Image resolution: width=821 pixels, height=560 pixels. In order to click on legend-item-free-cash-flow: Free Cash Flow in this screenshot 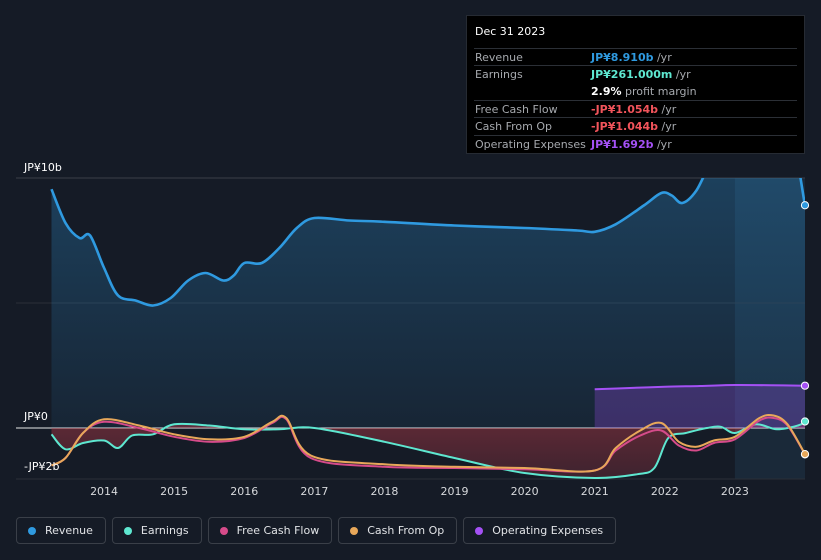, I will do `click(270, 530)`.